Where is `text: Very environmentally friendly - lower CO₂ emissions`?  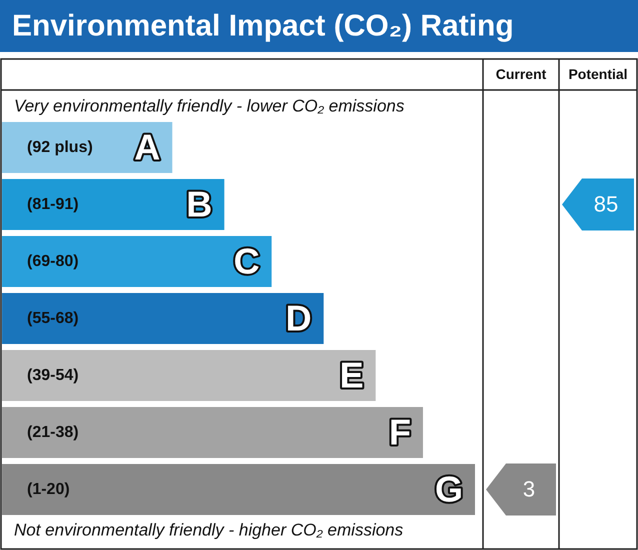 text: Very environmentally friendly - lower CO₂ emissions is located at coordinates (209, 106).